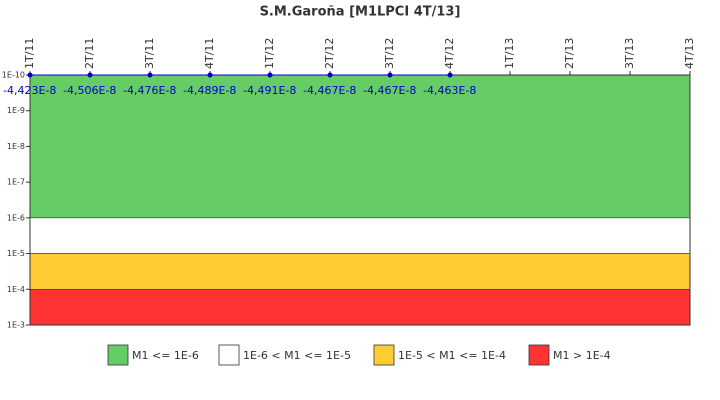 This screenshot has width=720, height=400. I want to click on data-label: -4,423E-8, so click(29, 90).